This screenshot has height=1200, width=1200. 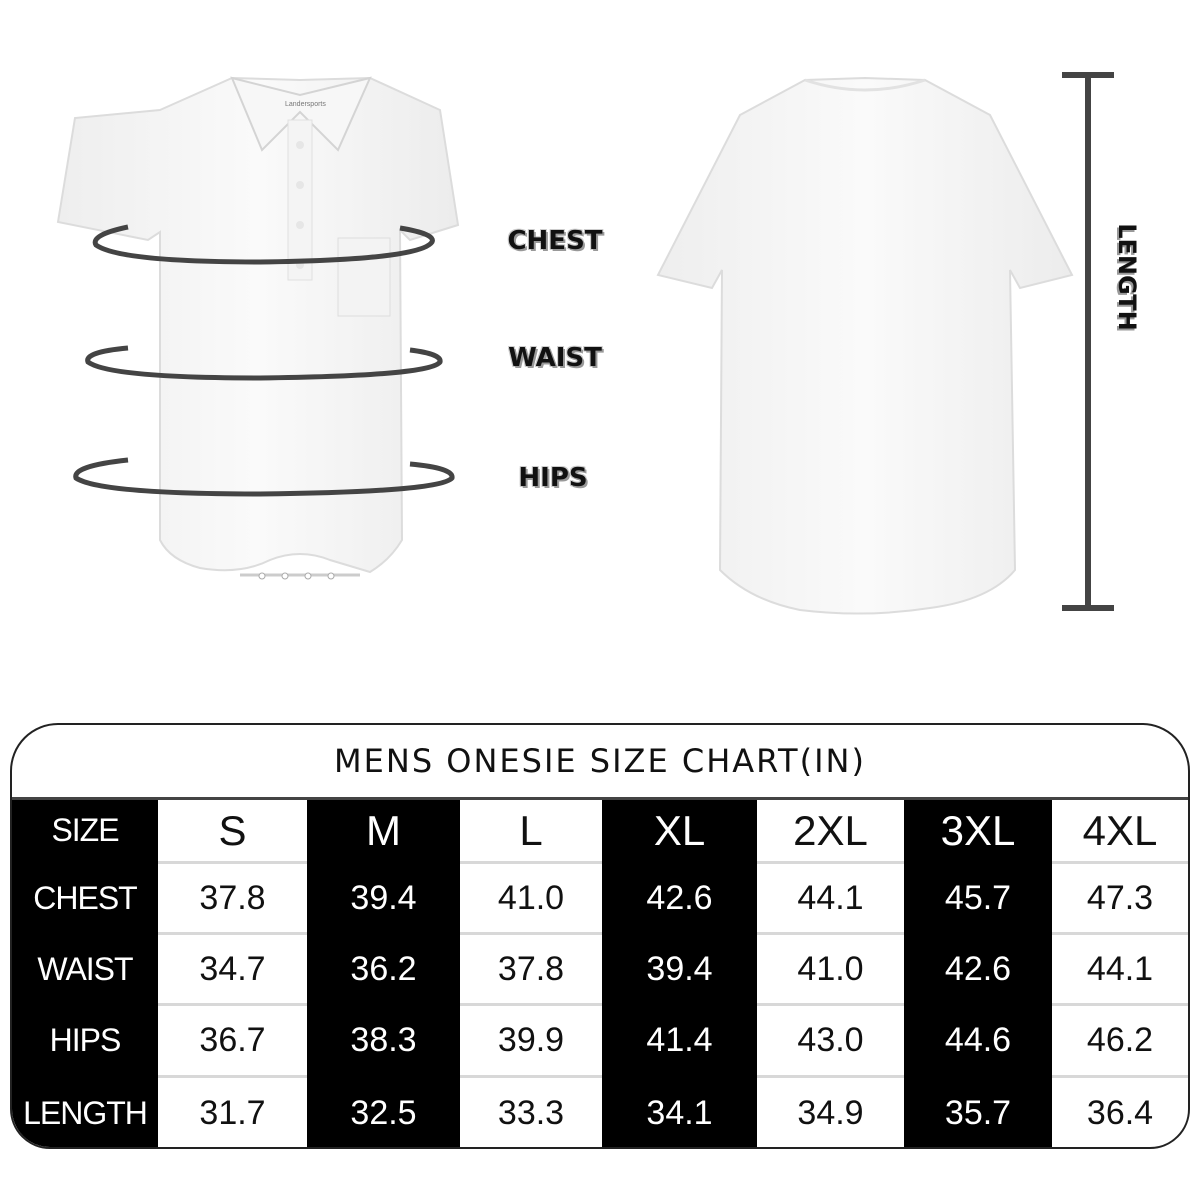 What do you see at coordinates (263, 244) in the screenshot?
I see `chest-ring` at bounding box center [263, 244].